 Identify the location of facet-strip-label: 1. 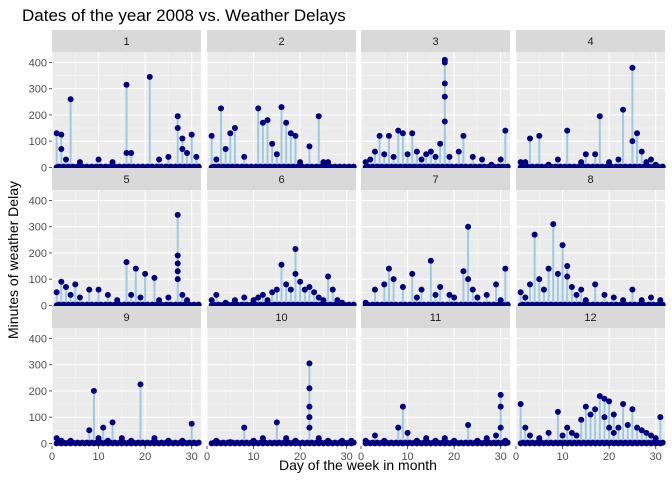
(126, 42).